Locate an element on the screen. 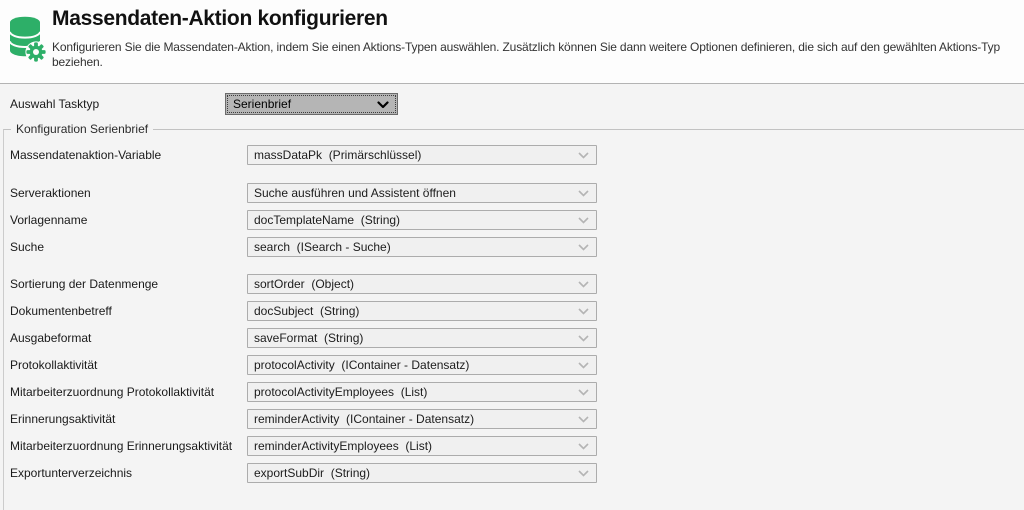 The height and width of the screenshot is (510, 1024). combobox-ausgabeformat: saveFormat (String) is located at coordinates (422, 338).